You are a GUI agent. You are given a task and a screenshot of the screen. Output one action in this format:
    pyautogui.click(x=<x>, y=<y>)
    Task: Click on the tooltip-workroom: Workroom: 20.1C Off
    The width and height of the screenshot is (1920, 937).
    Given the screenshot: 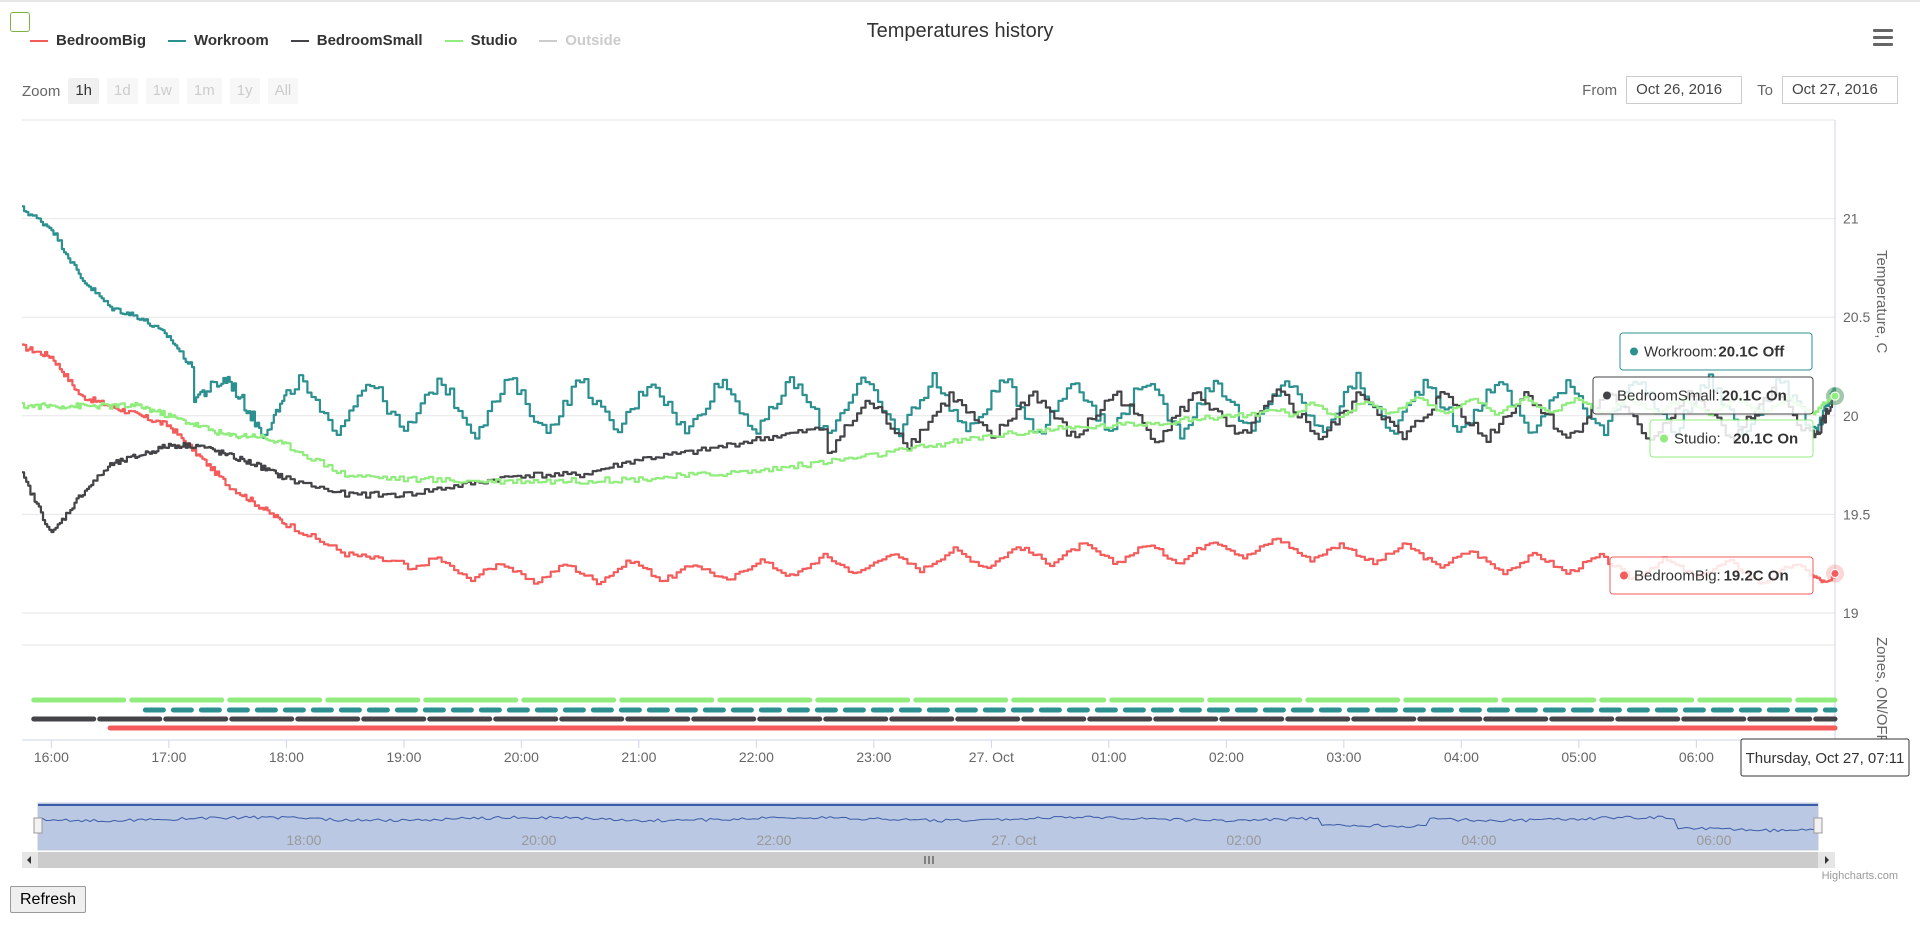 What is the action you would take?
    pyautogui.click(x=1716, y=351)
    